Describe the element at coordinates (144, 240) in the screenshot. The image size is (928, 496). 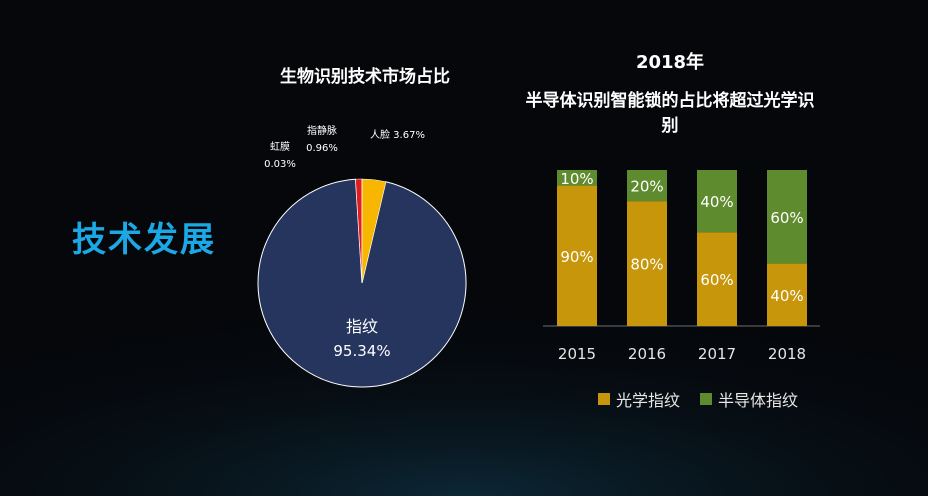
I see `section-title: 技术发展` at that location.